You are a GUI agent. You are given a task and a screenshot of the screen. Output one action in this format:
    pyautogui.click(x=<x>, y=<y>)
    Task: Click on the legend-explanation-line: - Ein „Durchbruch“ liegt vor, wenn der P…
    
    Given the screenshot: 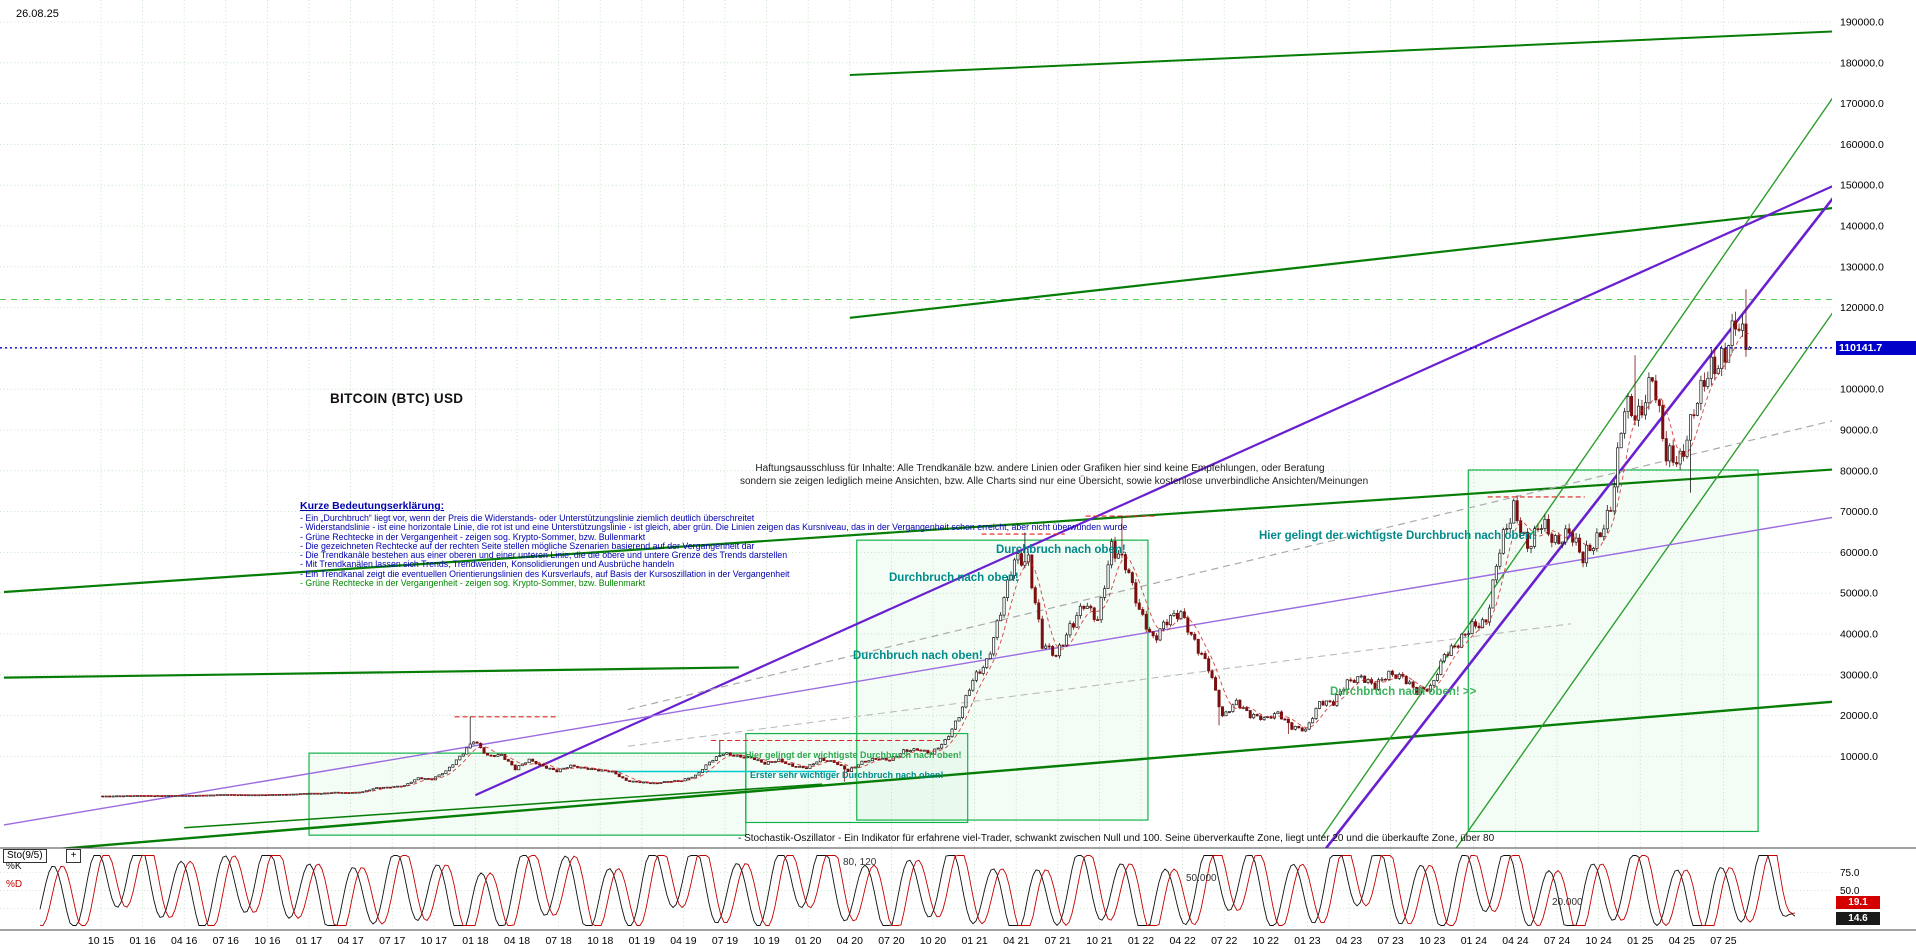 What is the action you would take?
    pyautogui.click(x=527, y=518)
    